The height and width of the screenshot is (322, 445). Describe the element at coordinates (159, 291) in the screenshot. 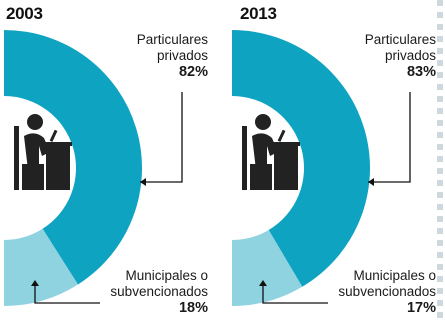

I see `label-municipales-2003-line2: subvencionados` at that location.